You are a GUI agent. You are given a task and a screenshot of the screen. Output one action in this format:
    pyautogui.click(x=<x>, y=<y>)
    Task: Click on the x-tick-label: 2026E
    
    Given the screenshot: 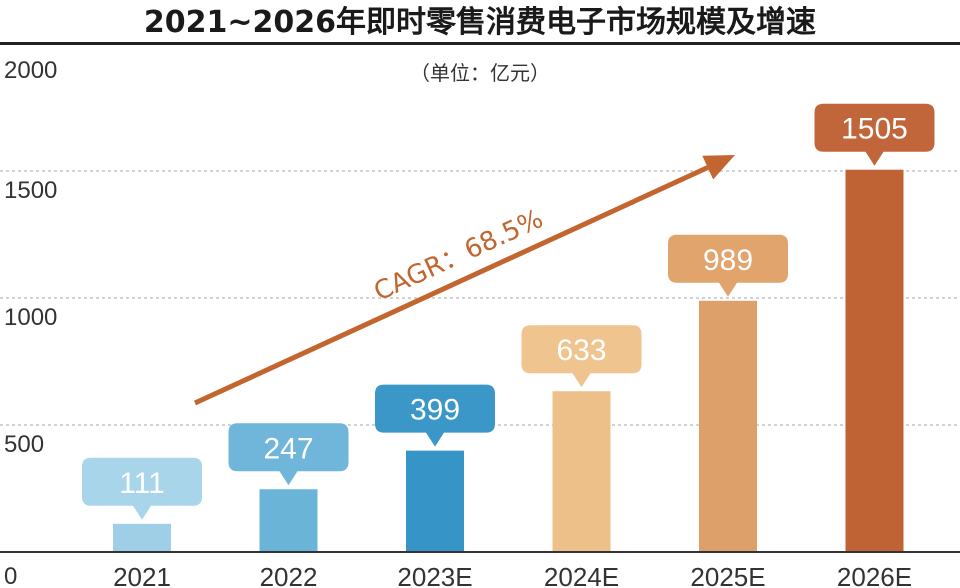 What is the action you would take?
    pyautogui.click(x=874, y=575)
    